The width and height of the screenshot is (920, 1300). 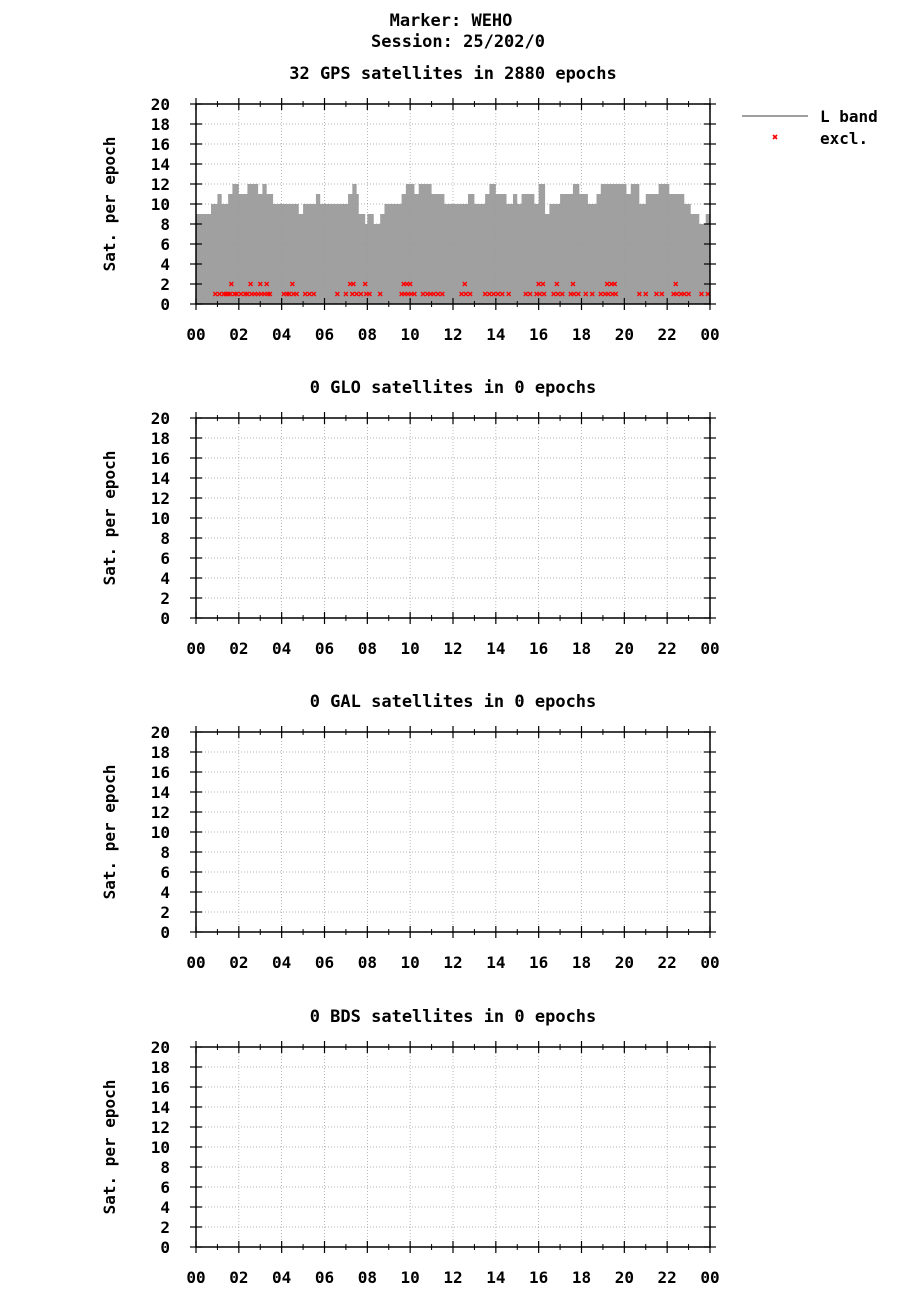 What do you see at coordinates (453, 702) in the screenshot?
I see `panel-title: 0 GAL satellites in 0 epochs` at bounding box center [453, 702].